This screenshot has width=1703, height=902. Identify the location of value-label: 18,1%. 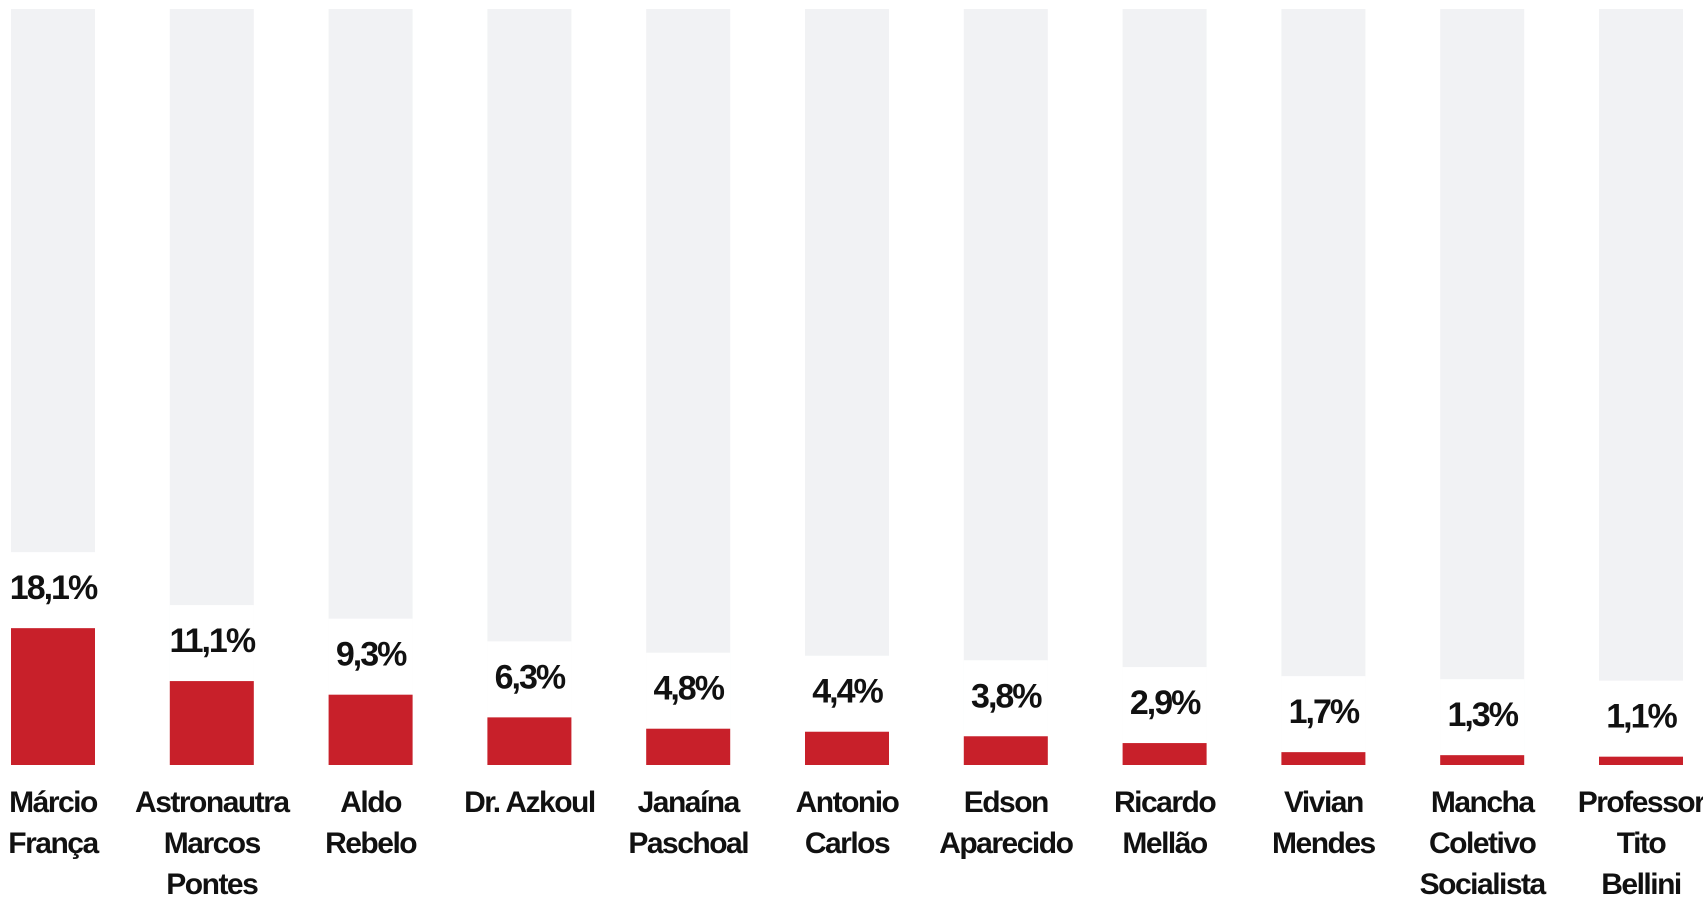
(54, 588).